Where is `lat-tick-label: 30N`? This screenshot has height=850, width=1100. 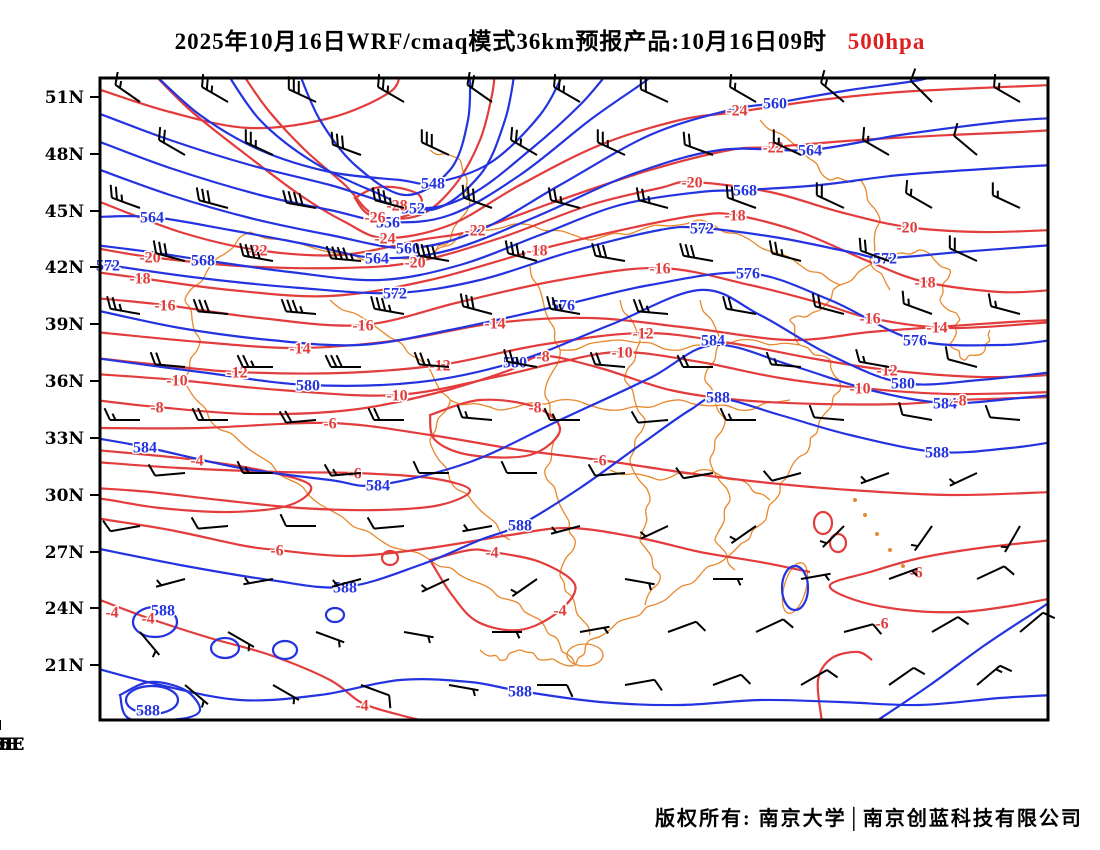
lat-tick-label: 30N is located at coordinates (64, 496).